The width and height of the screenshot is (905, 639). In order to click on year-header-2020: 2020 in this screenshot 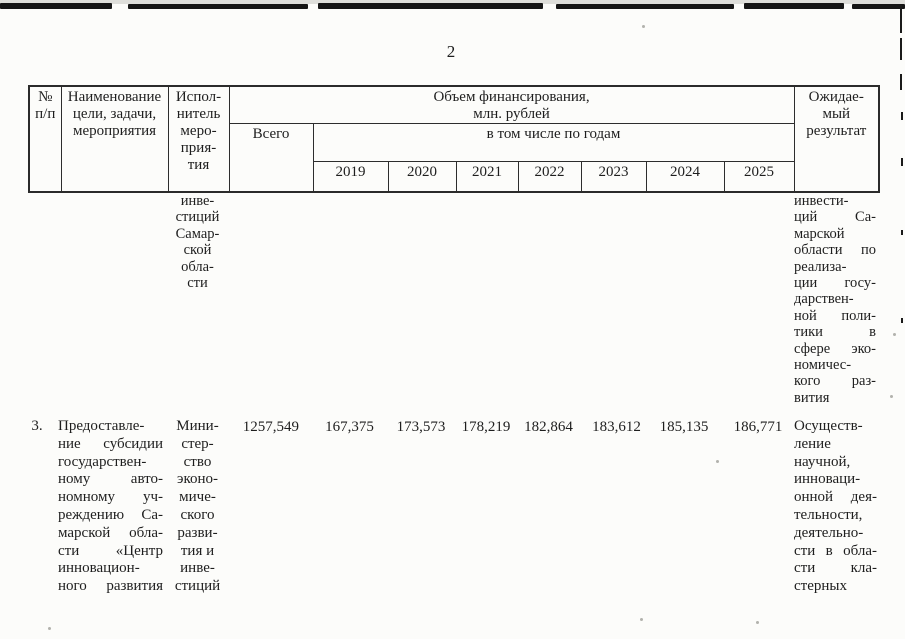, I will do `click(422, 176)`.